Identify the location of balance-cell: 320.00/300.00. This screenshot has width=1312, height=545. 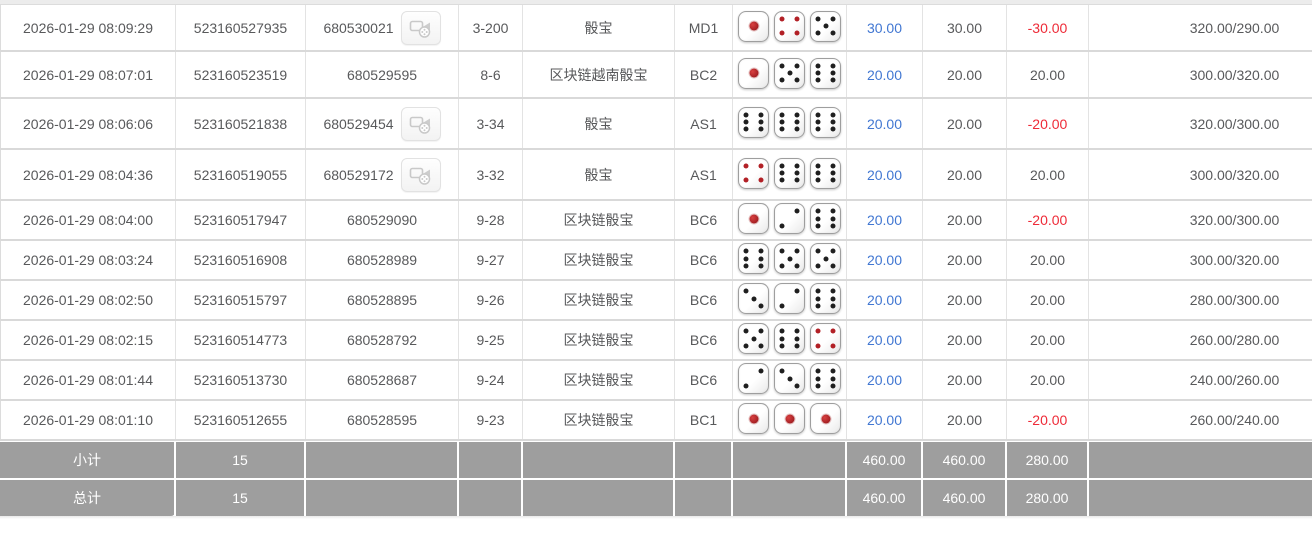
(1200, 124).